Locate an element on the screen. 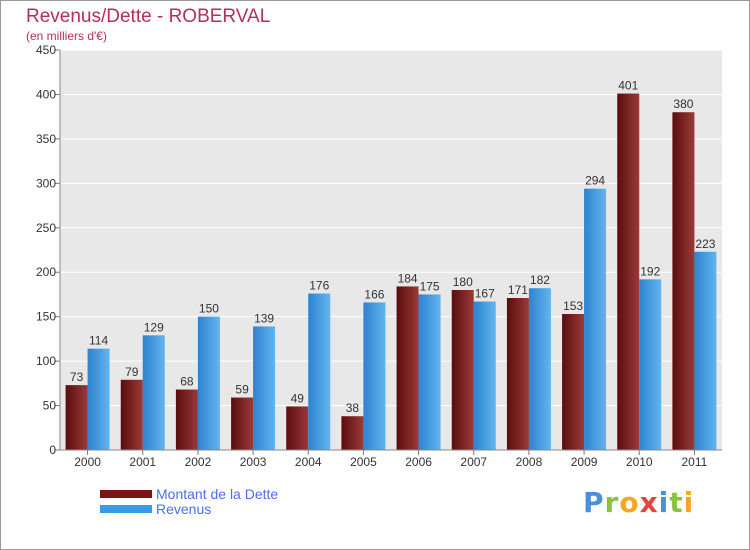 The height and width of the screenshot is (550, 750). y-tick-label: 150 is located at coordinates (46, 317).